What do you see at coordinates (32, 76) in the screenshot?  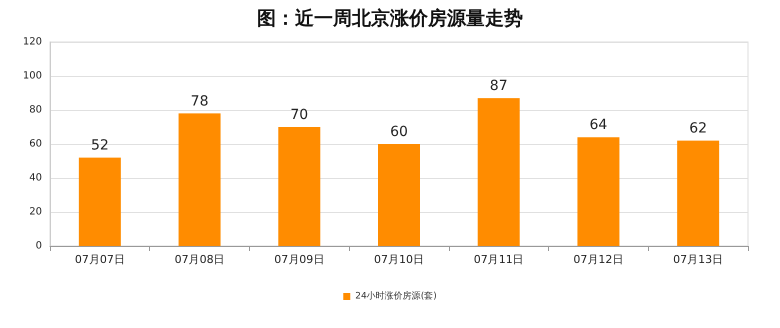 I see `y-tick-label: 100` at bounding box center [32, 76].